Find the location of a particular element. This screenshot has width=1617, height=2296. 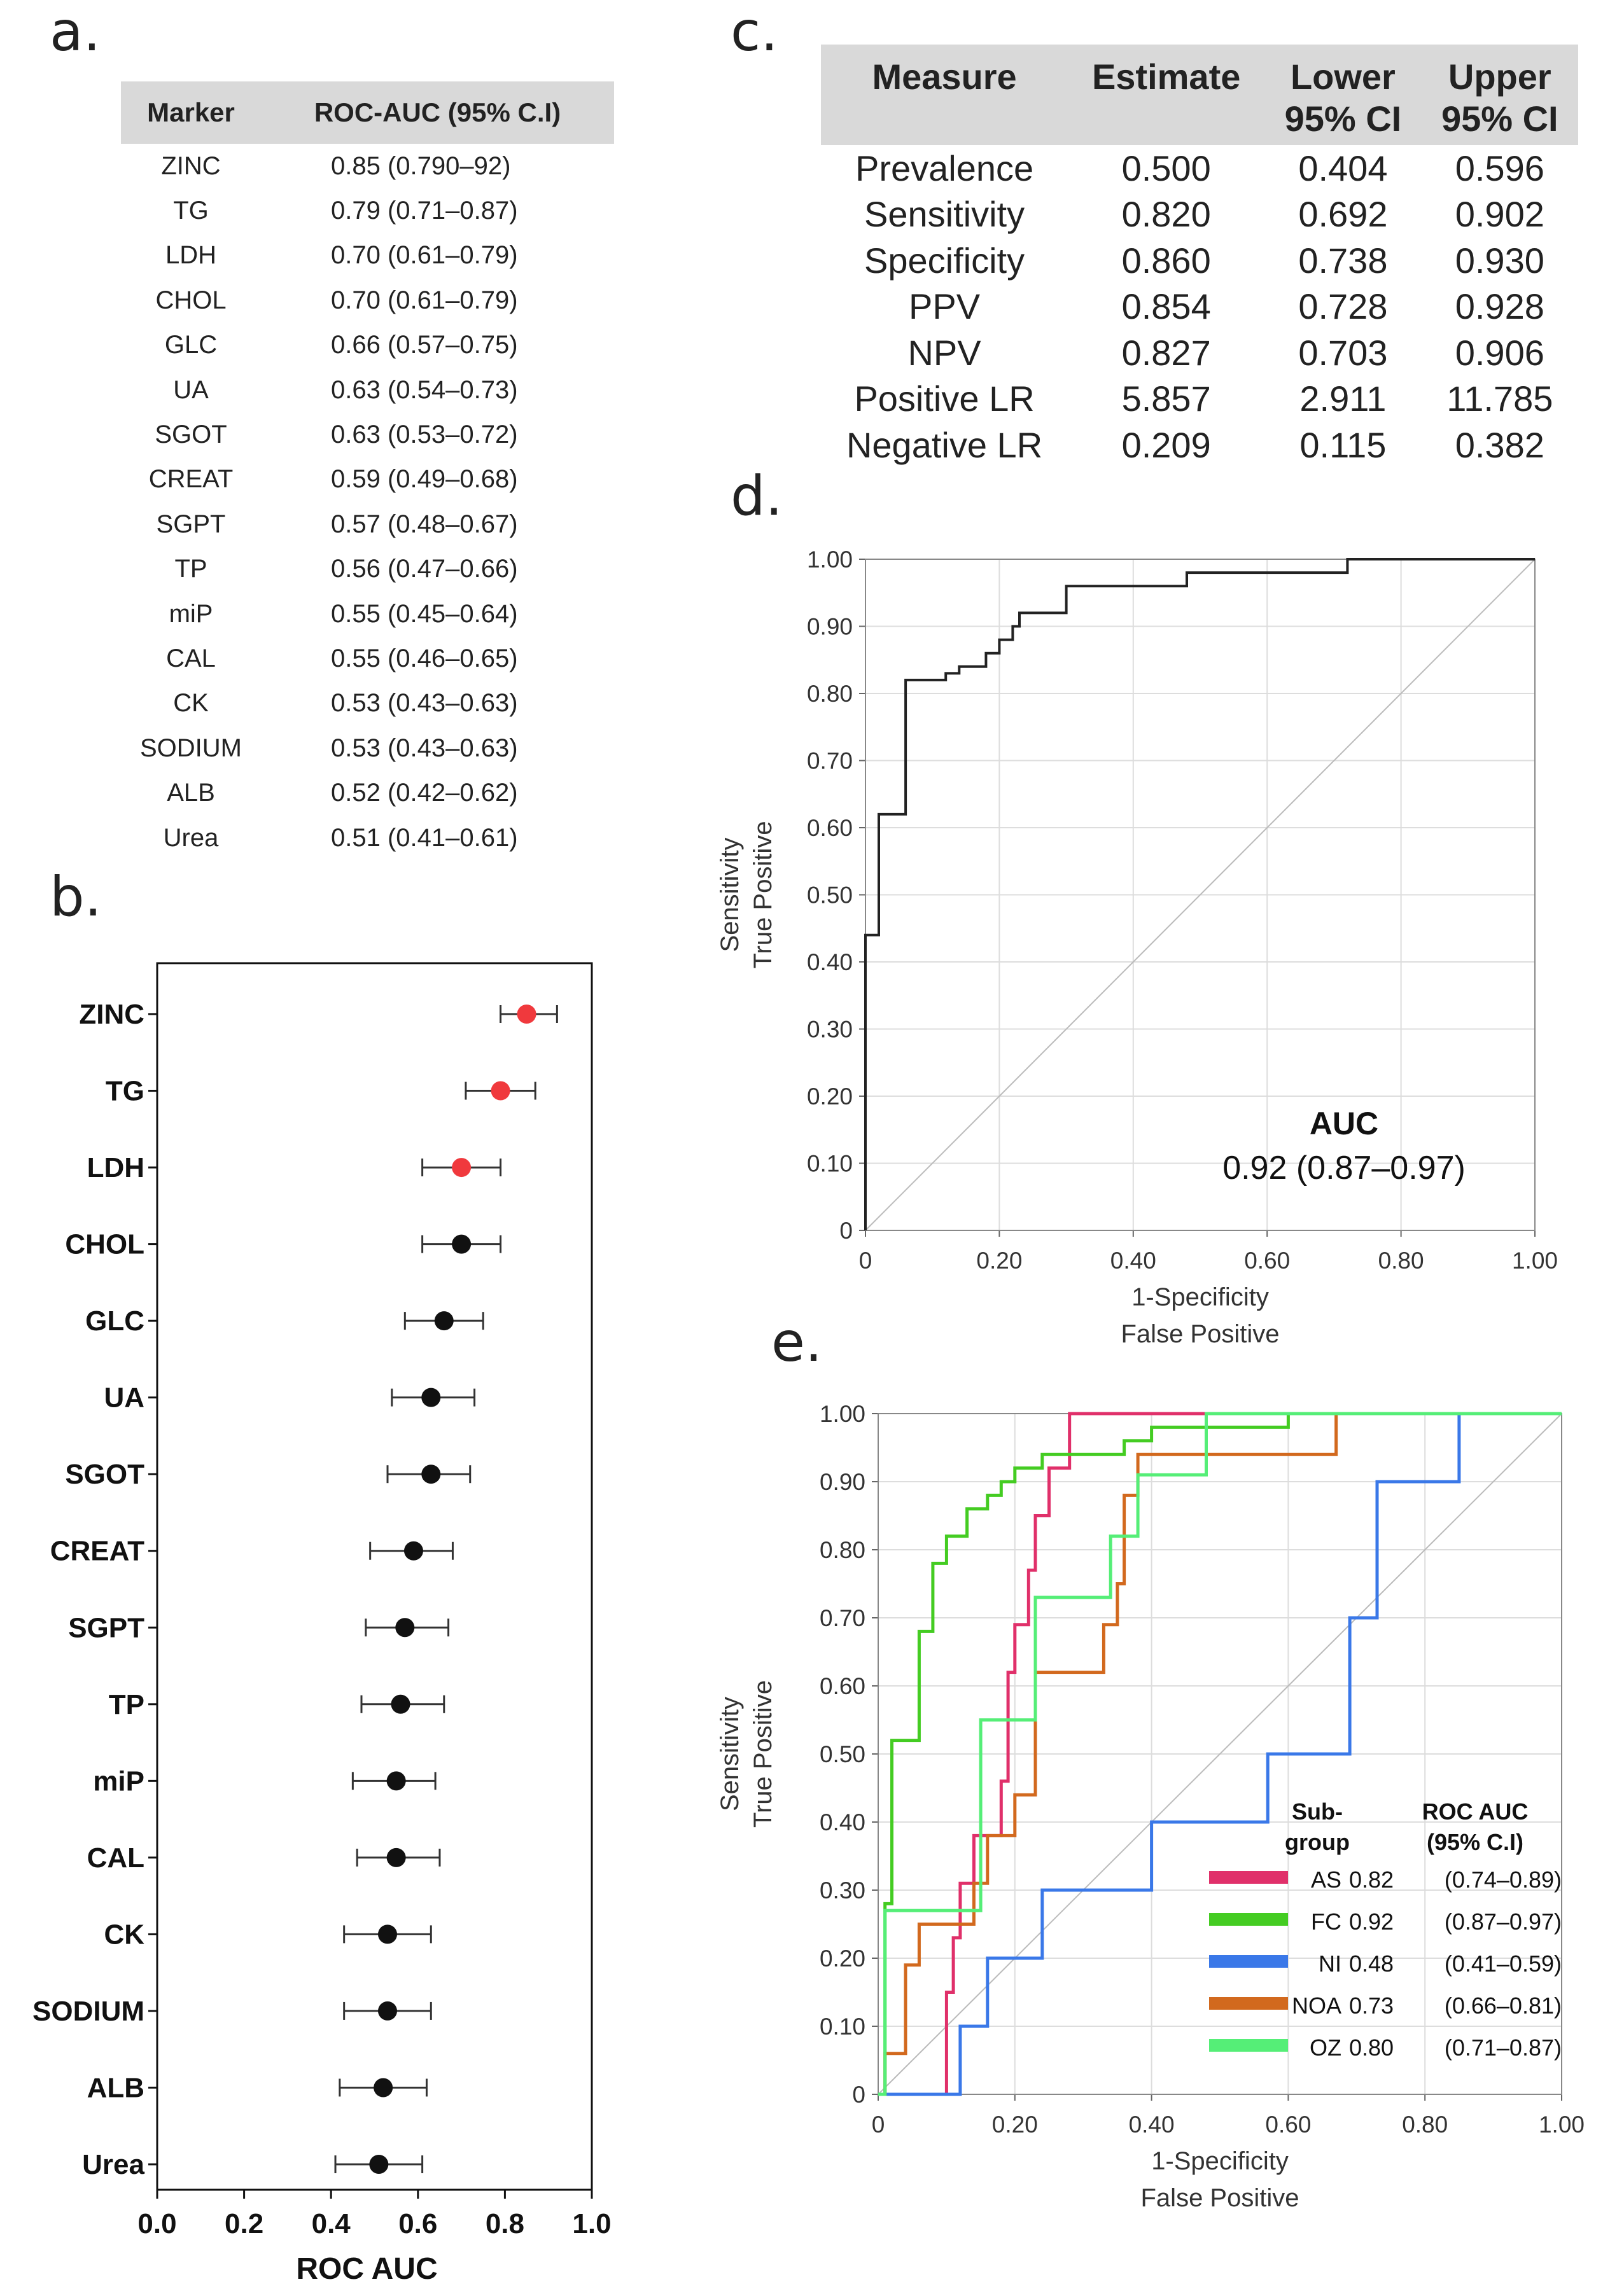

y-tick-label: 0.30 is located at coordinates (830, 1030).